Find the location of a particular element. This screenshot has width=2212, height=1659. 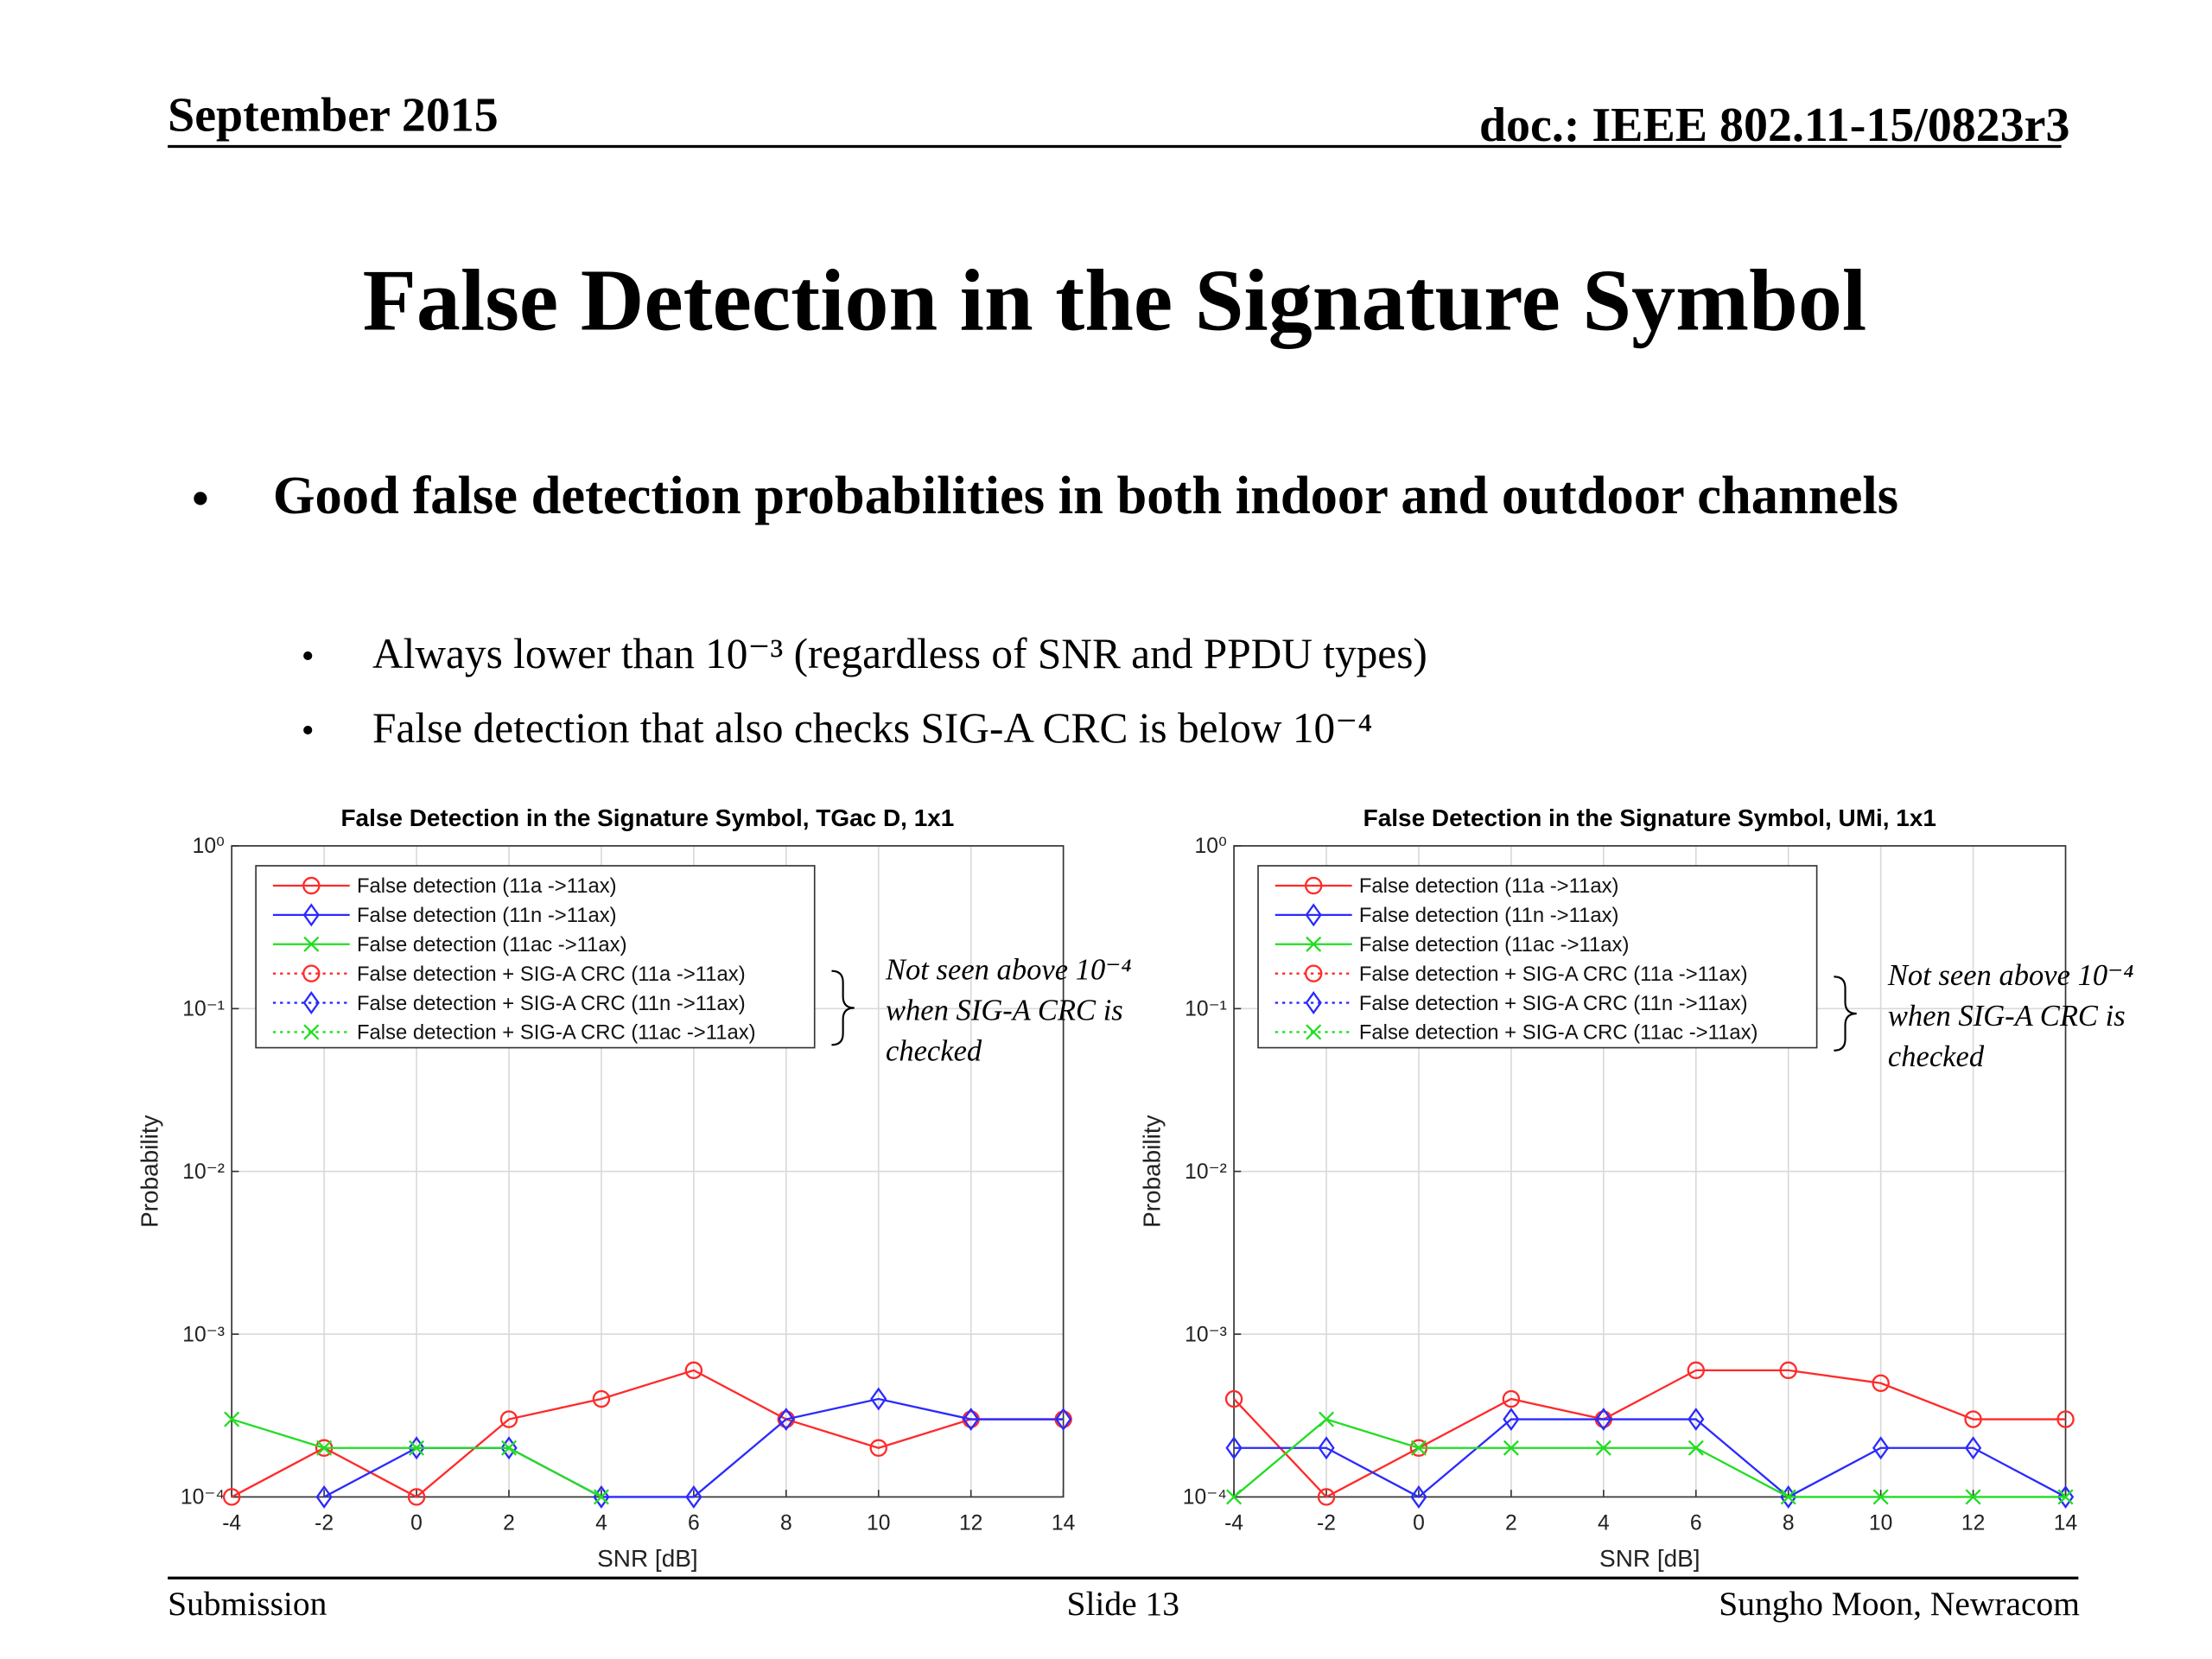

legend-box is located at coordinates (535, 957).